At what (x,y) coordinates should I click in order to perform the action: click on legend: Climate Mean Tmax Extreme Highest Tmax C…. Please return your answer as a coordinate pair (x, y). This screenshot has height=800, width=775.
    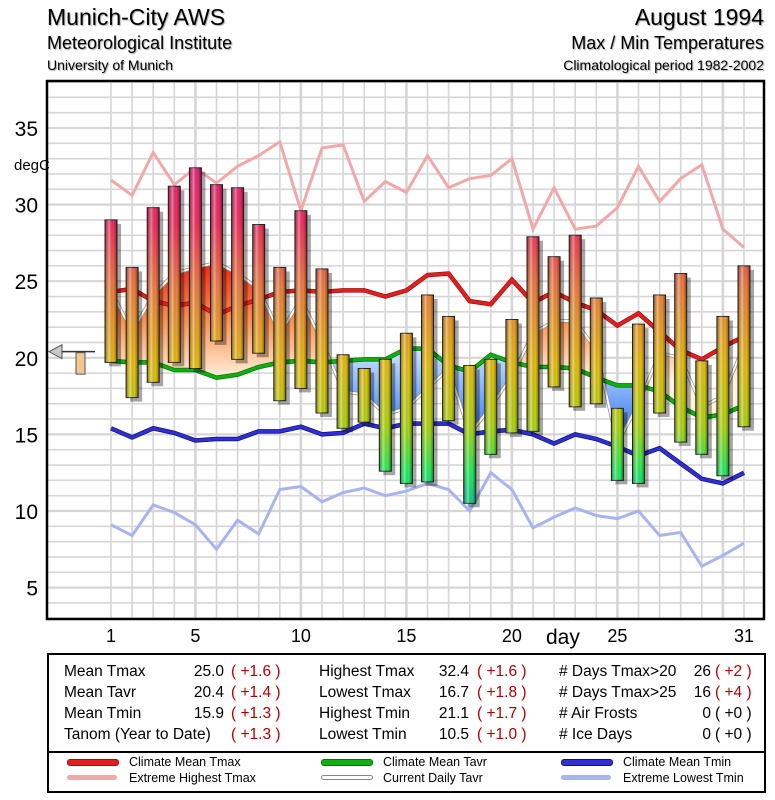
    Looking at the image, I should click on (406, 772).